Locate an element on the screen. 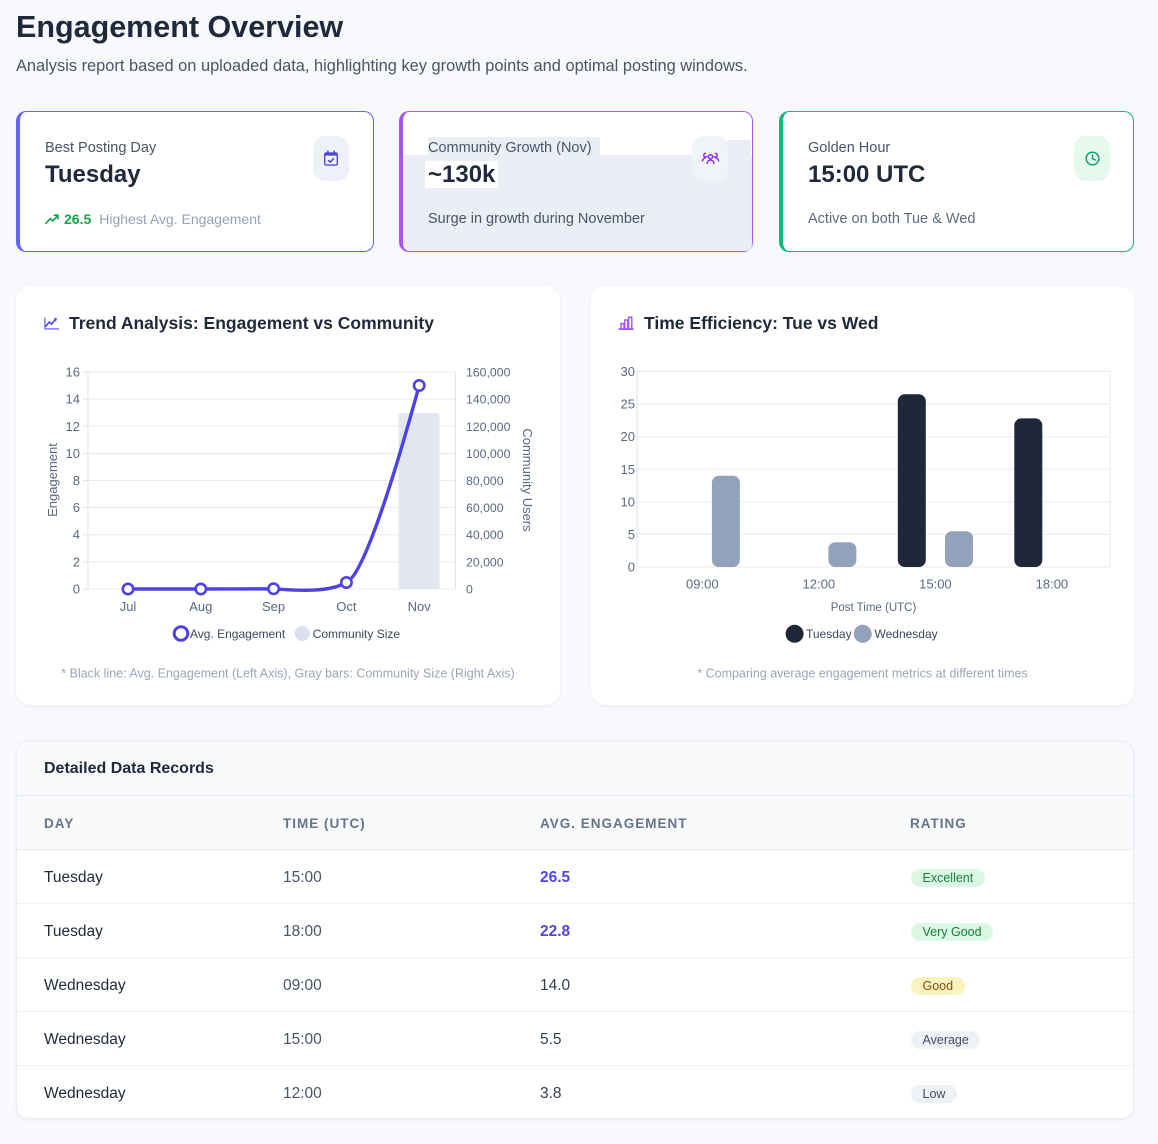 This screenshot has width=1158, height=1144. svg-text: Aug is located at coordinates (200, 606).